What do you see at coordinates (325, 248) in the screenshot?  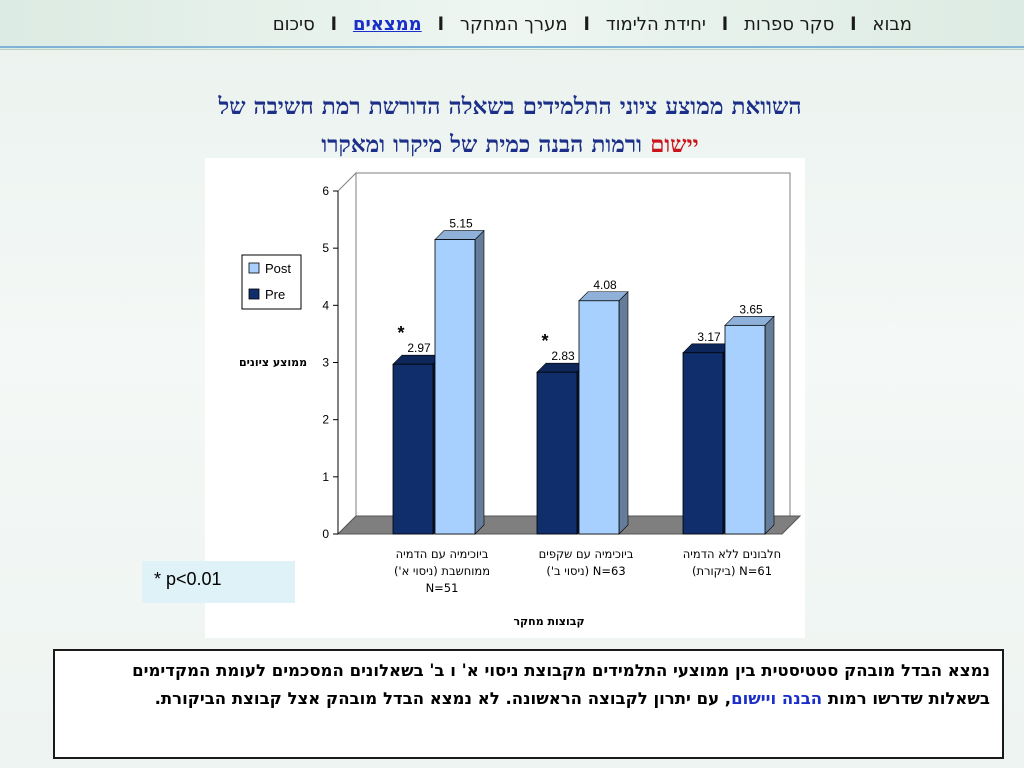 I see `y-axis-tick-label: 5` at bounding box center [325, 248].